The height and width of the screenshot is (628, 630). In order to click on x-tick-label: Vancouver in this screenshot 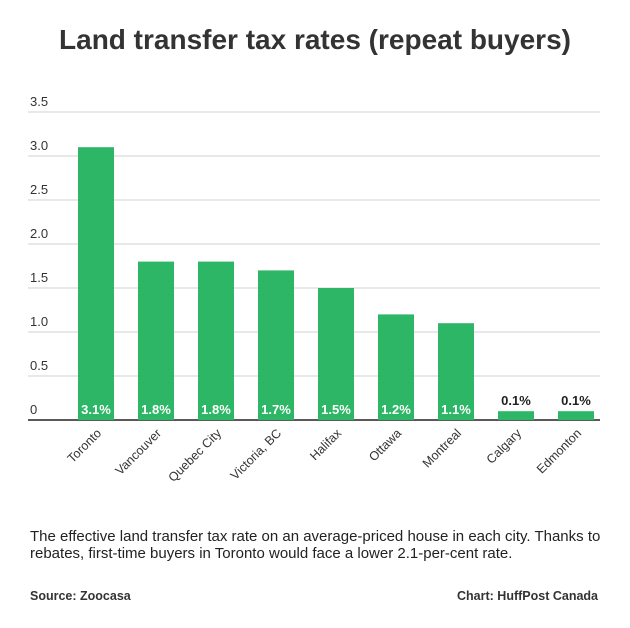, I will do `click(139, 452)`.